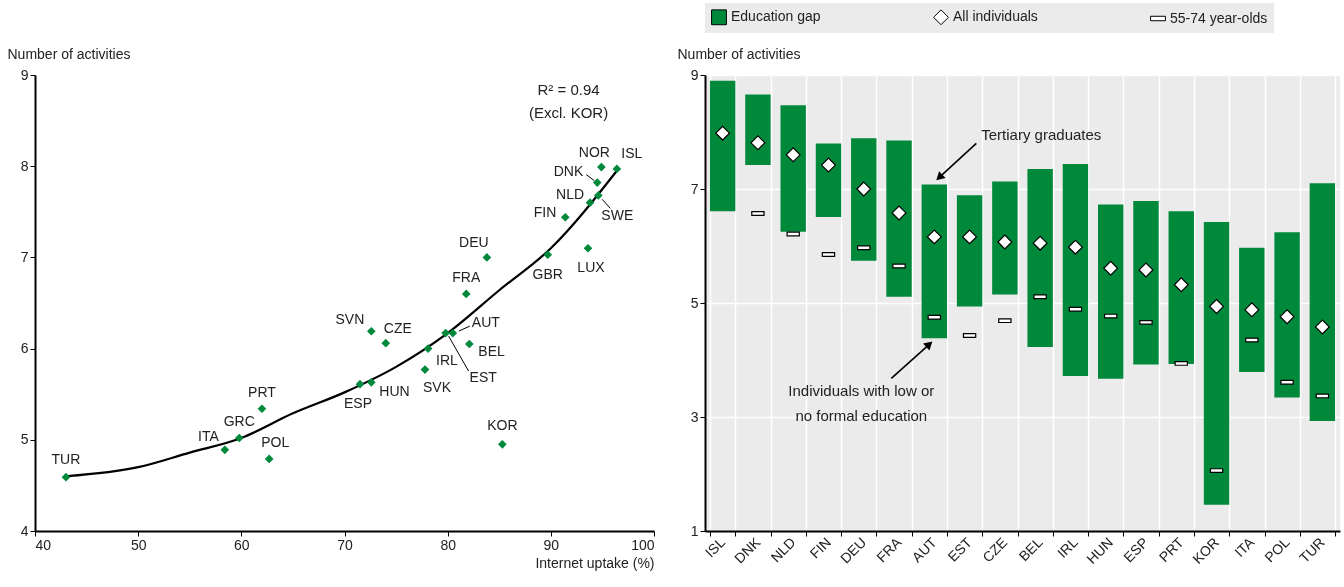 This screenshot has width=1344, height=587. Describe the element at coordinates (209, 435) in the screenshot. I see `annotation: ITA` at that location.